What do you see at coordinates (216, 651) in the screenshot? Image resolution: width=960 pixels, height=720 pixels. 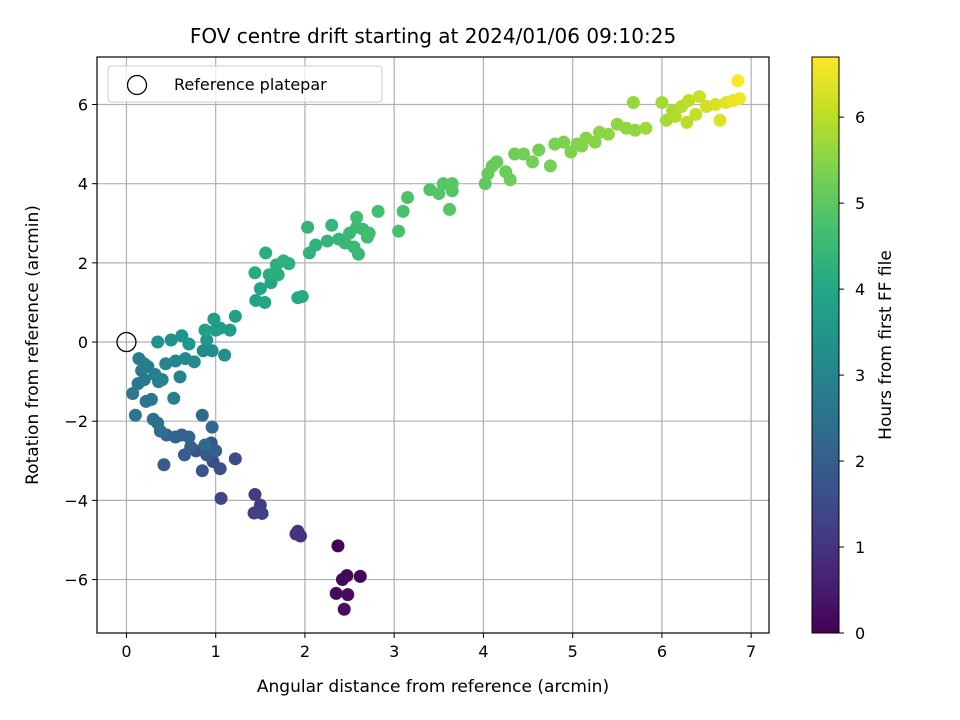 I see `x-tick-label: 1` at bounding box center [216, 651].